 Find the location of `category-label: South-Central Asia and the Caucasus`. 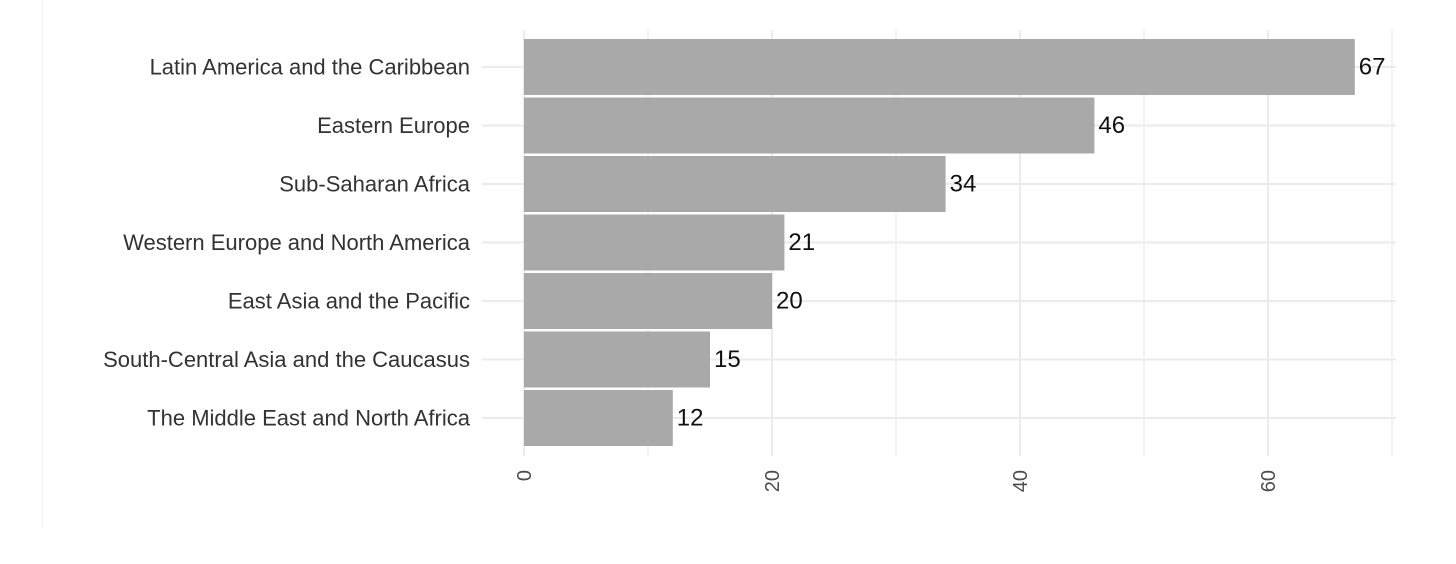

category-label: South-Central Asia and the Caucasus is located at coordinates (286, 359).